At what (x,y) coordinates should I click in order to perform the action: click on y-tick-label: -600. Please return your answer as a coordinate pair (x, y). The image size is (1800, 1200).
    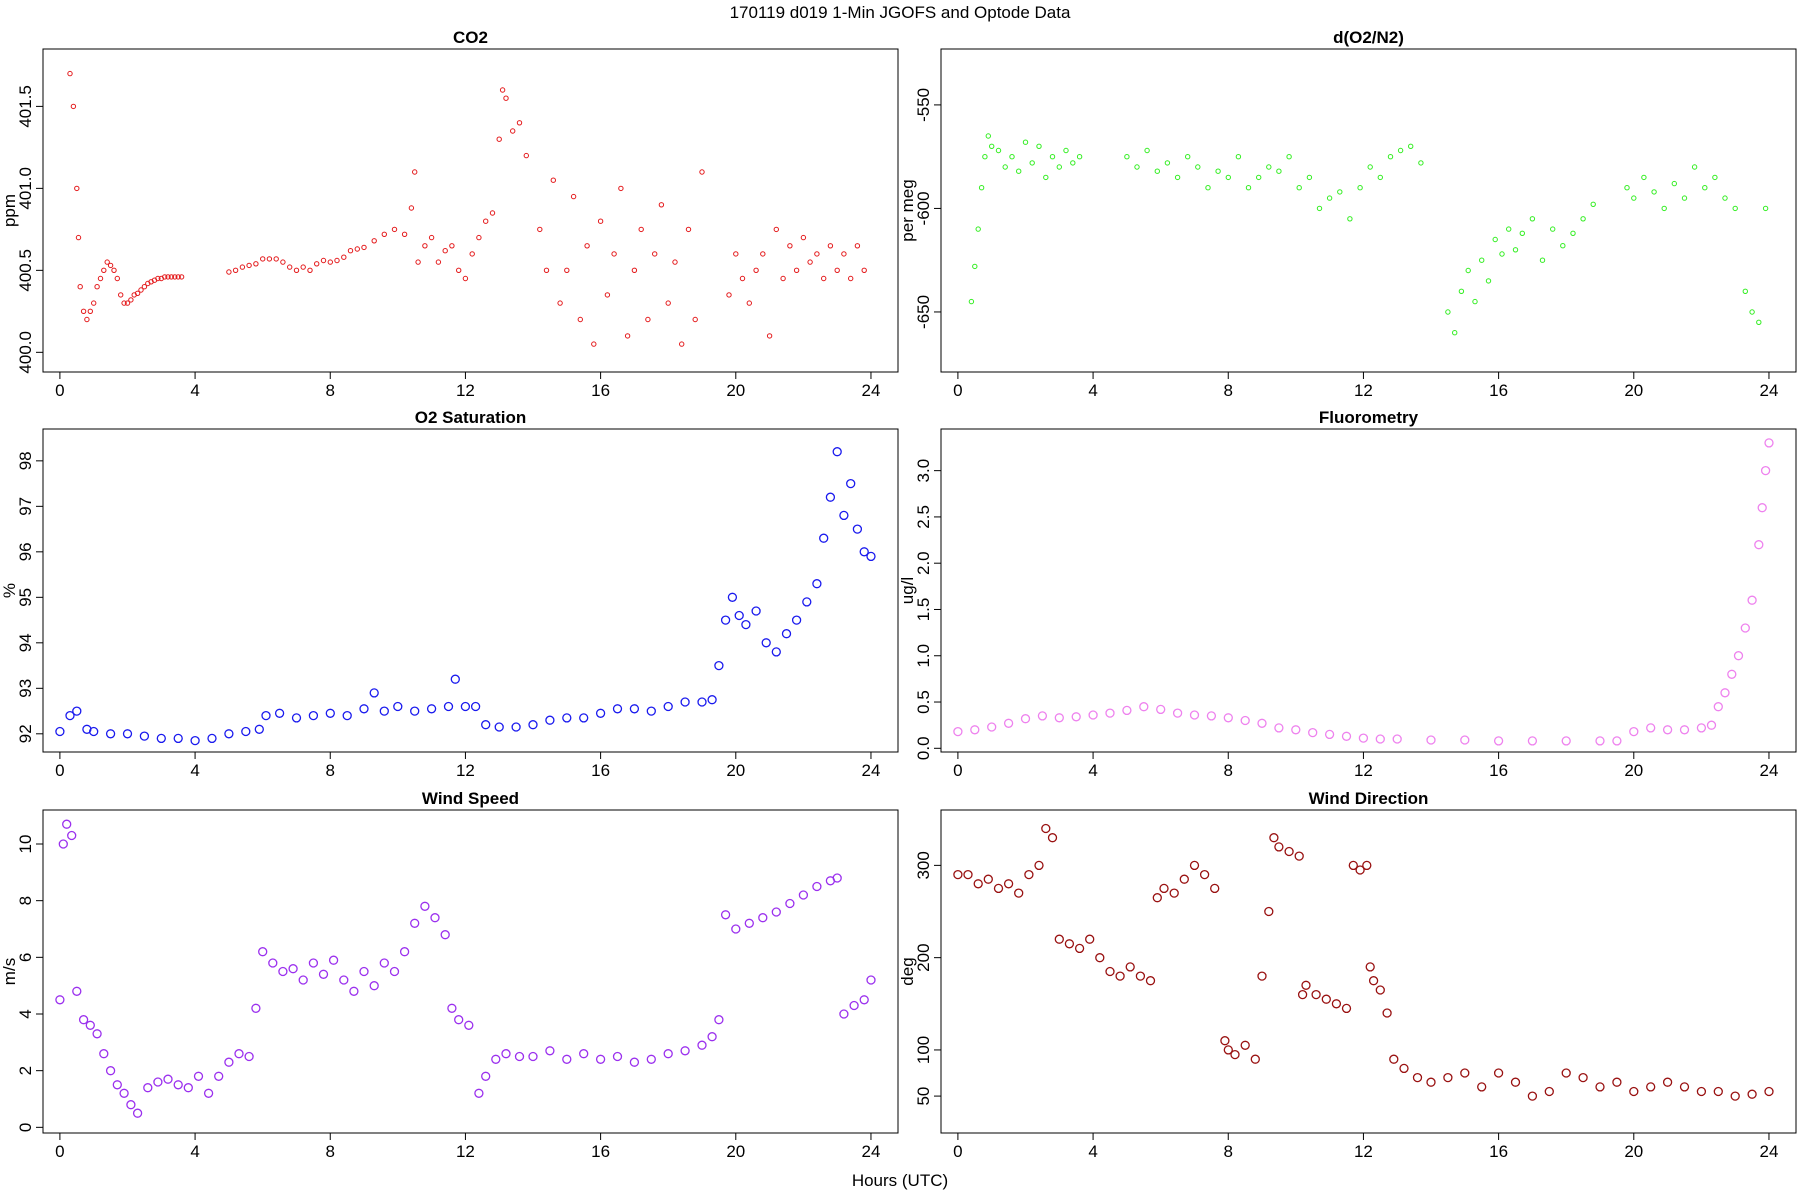
    Looking at the image, I should click on (923, 208).